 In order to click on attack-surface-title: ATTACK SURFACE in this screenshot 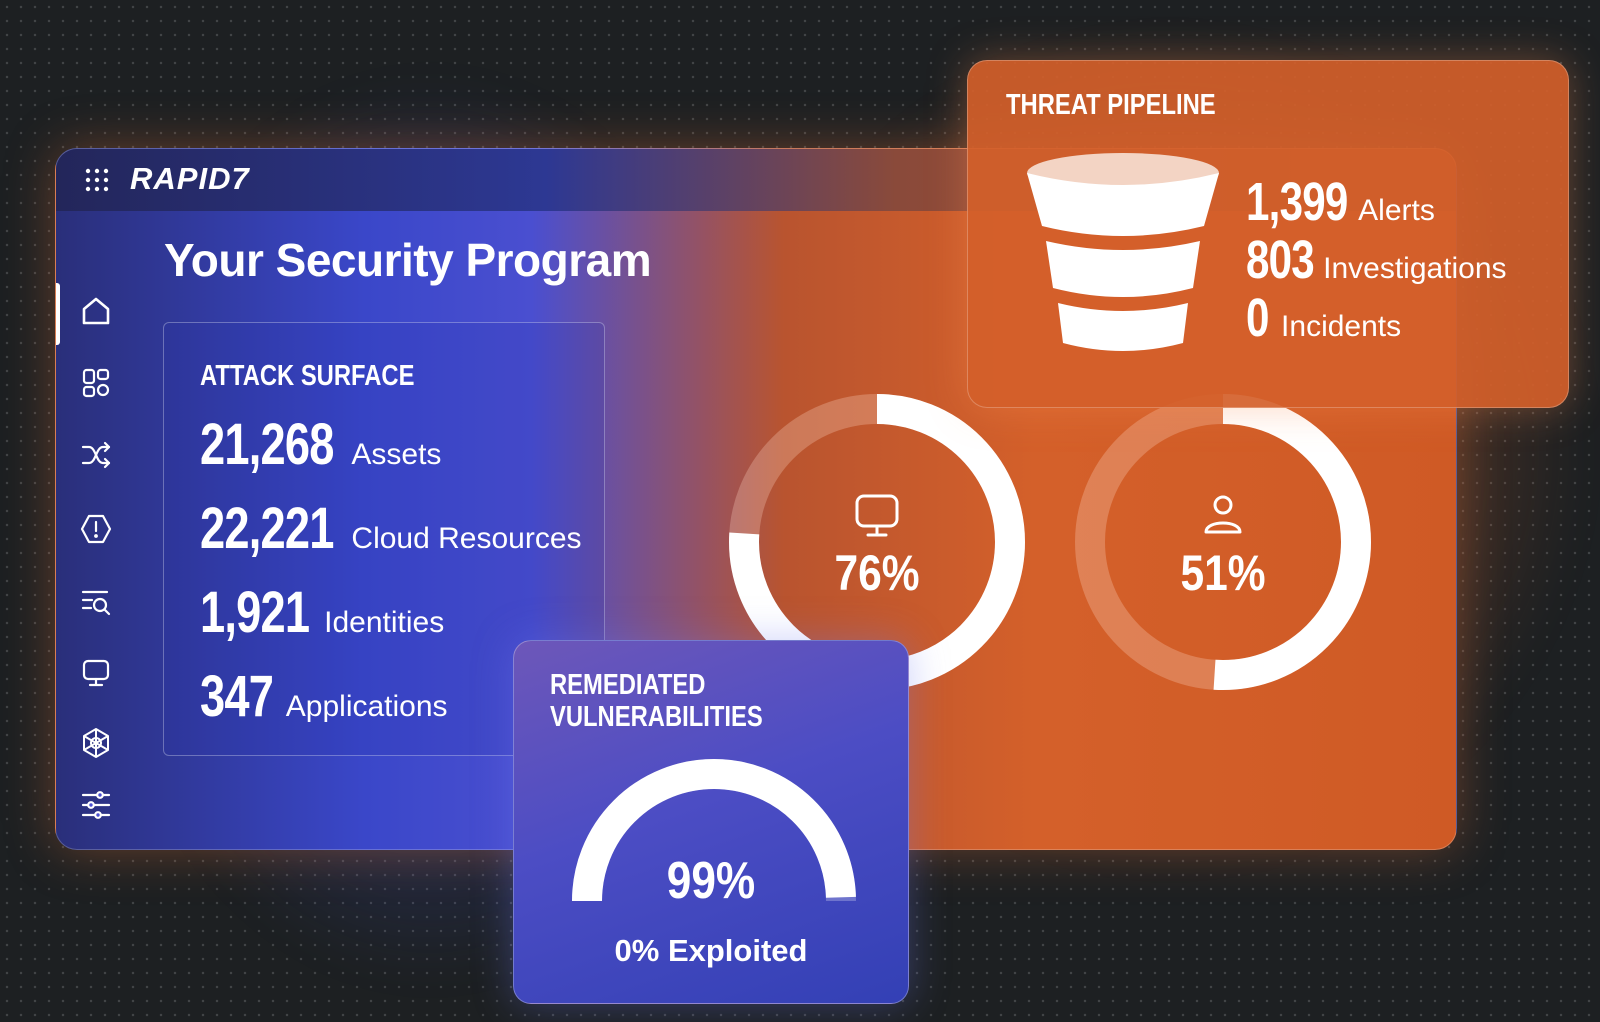, I will do `click(307, 376)`.